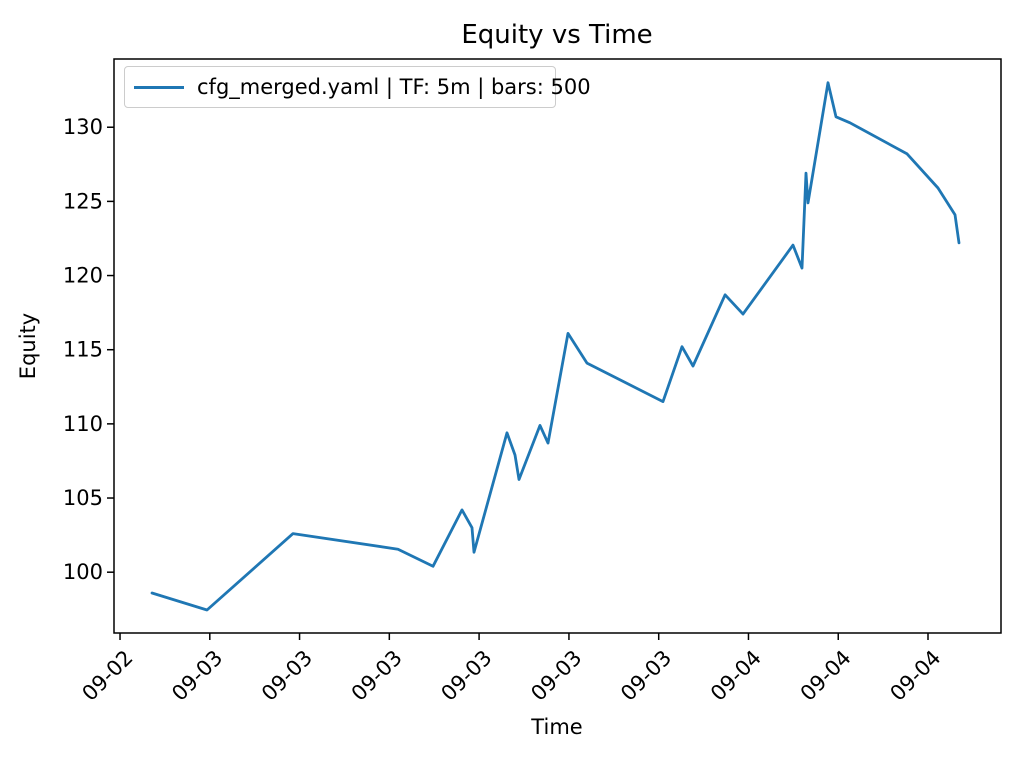 This screenshot has width=1024, height=768. I want to click on x-axis-label: Time, so click(557, 727).